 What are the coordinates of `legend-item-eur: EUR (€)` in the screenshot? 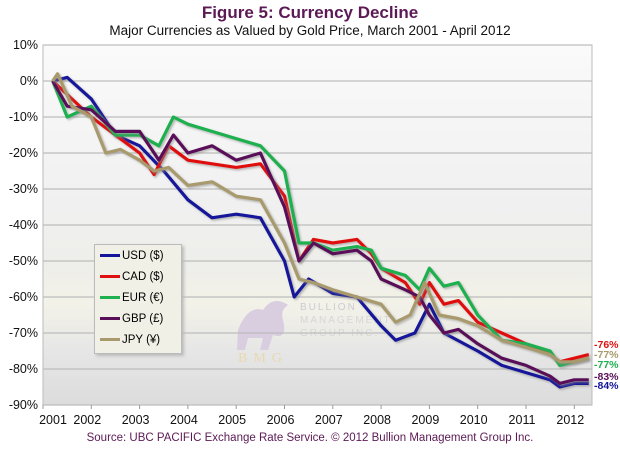 It's located at (138, 297).